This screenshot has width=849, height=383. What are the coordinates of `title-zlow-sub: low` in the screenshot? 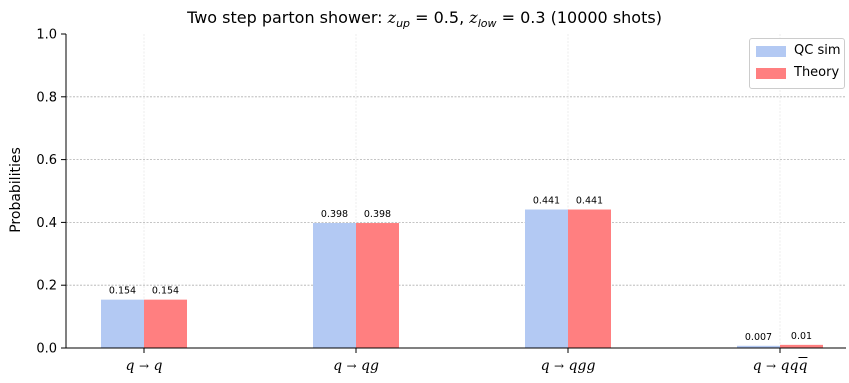 It's located at (487, 23).